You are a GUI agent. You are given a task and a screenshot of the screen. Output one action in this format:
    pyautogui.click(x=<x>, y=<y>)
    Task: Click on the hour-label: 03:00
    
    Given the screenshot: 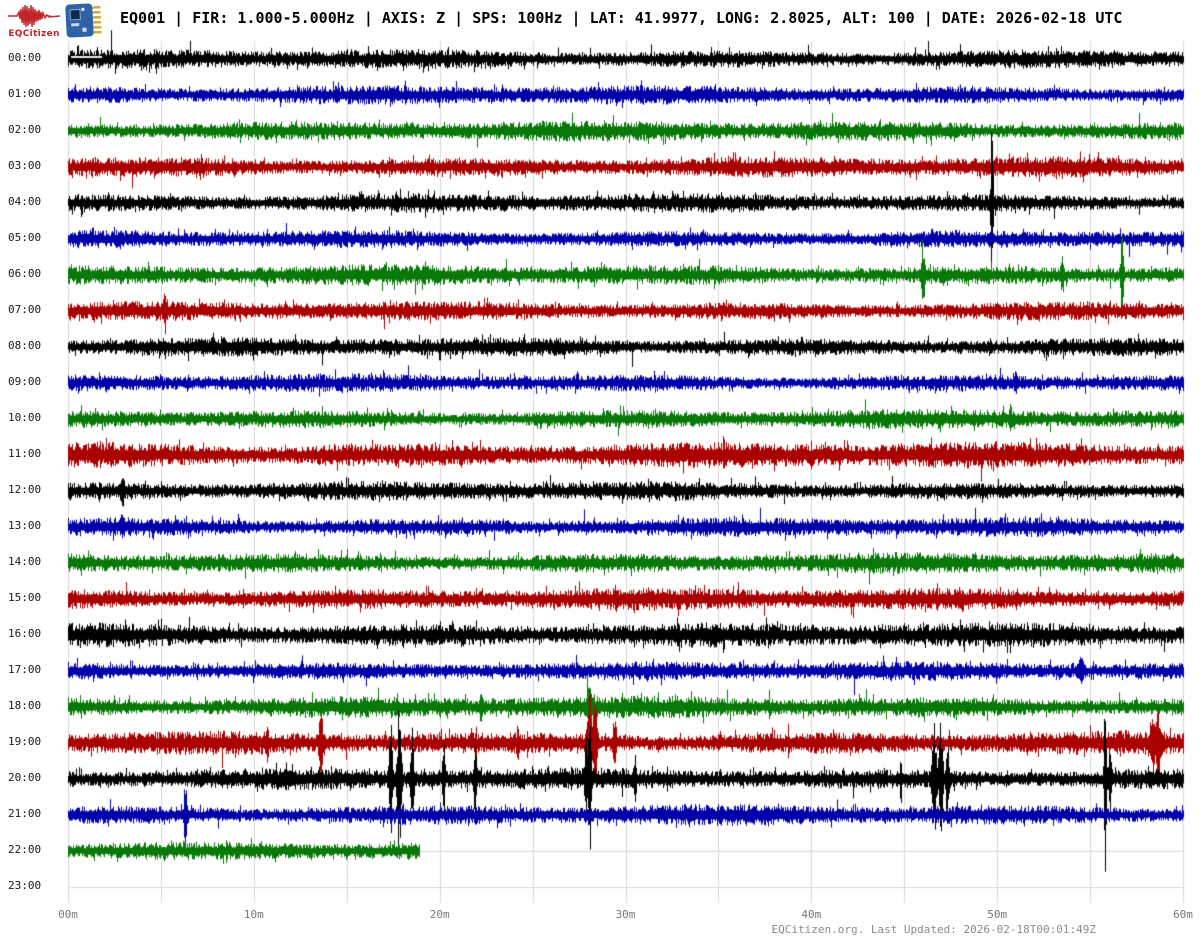 What is the action you would take?
    pyautogui.click(x=25, y=165)
    